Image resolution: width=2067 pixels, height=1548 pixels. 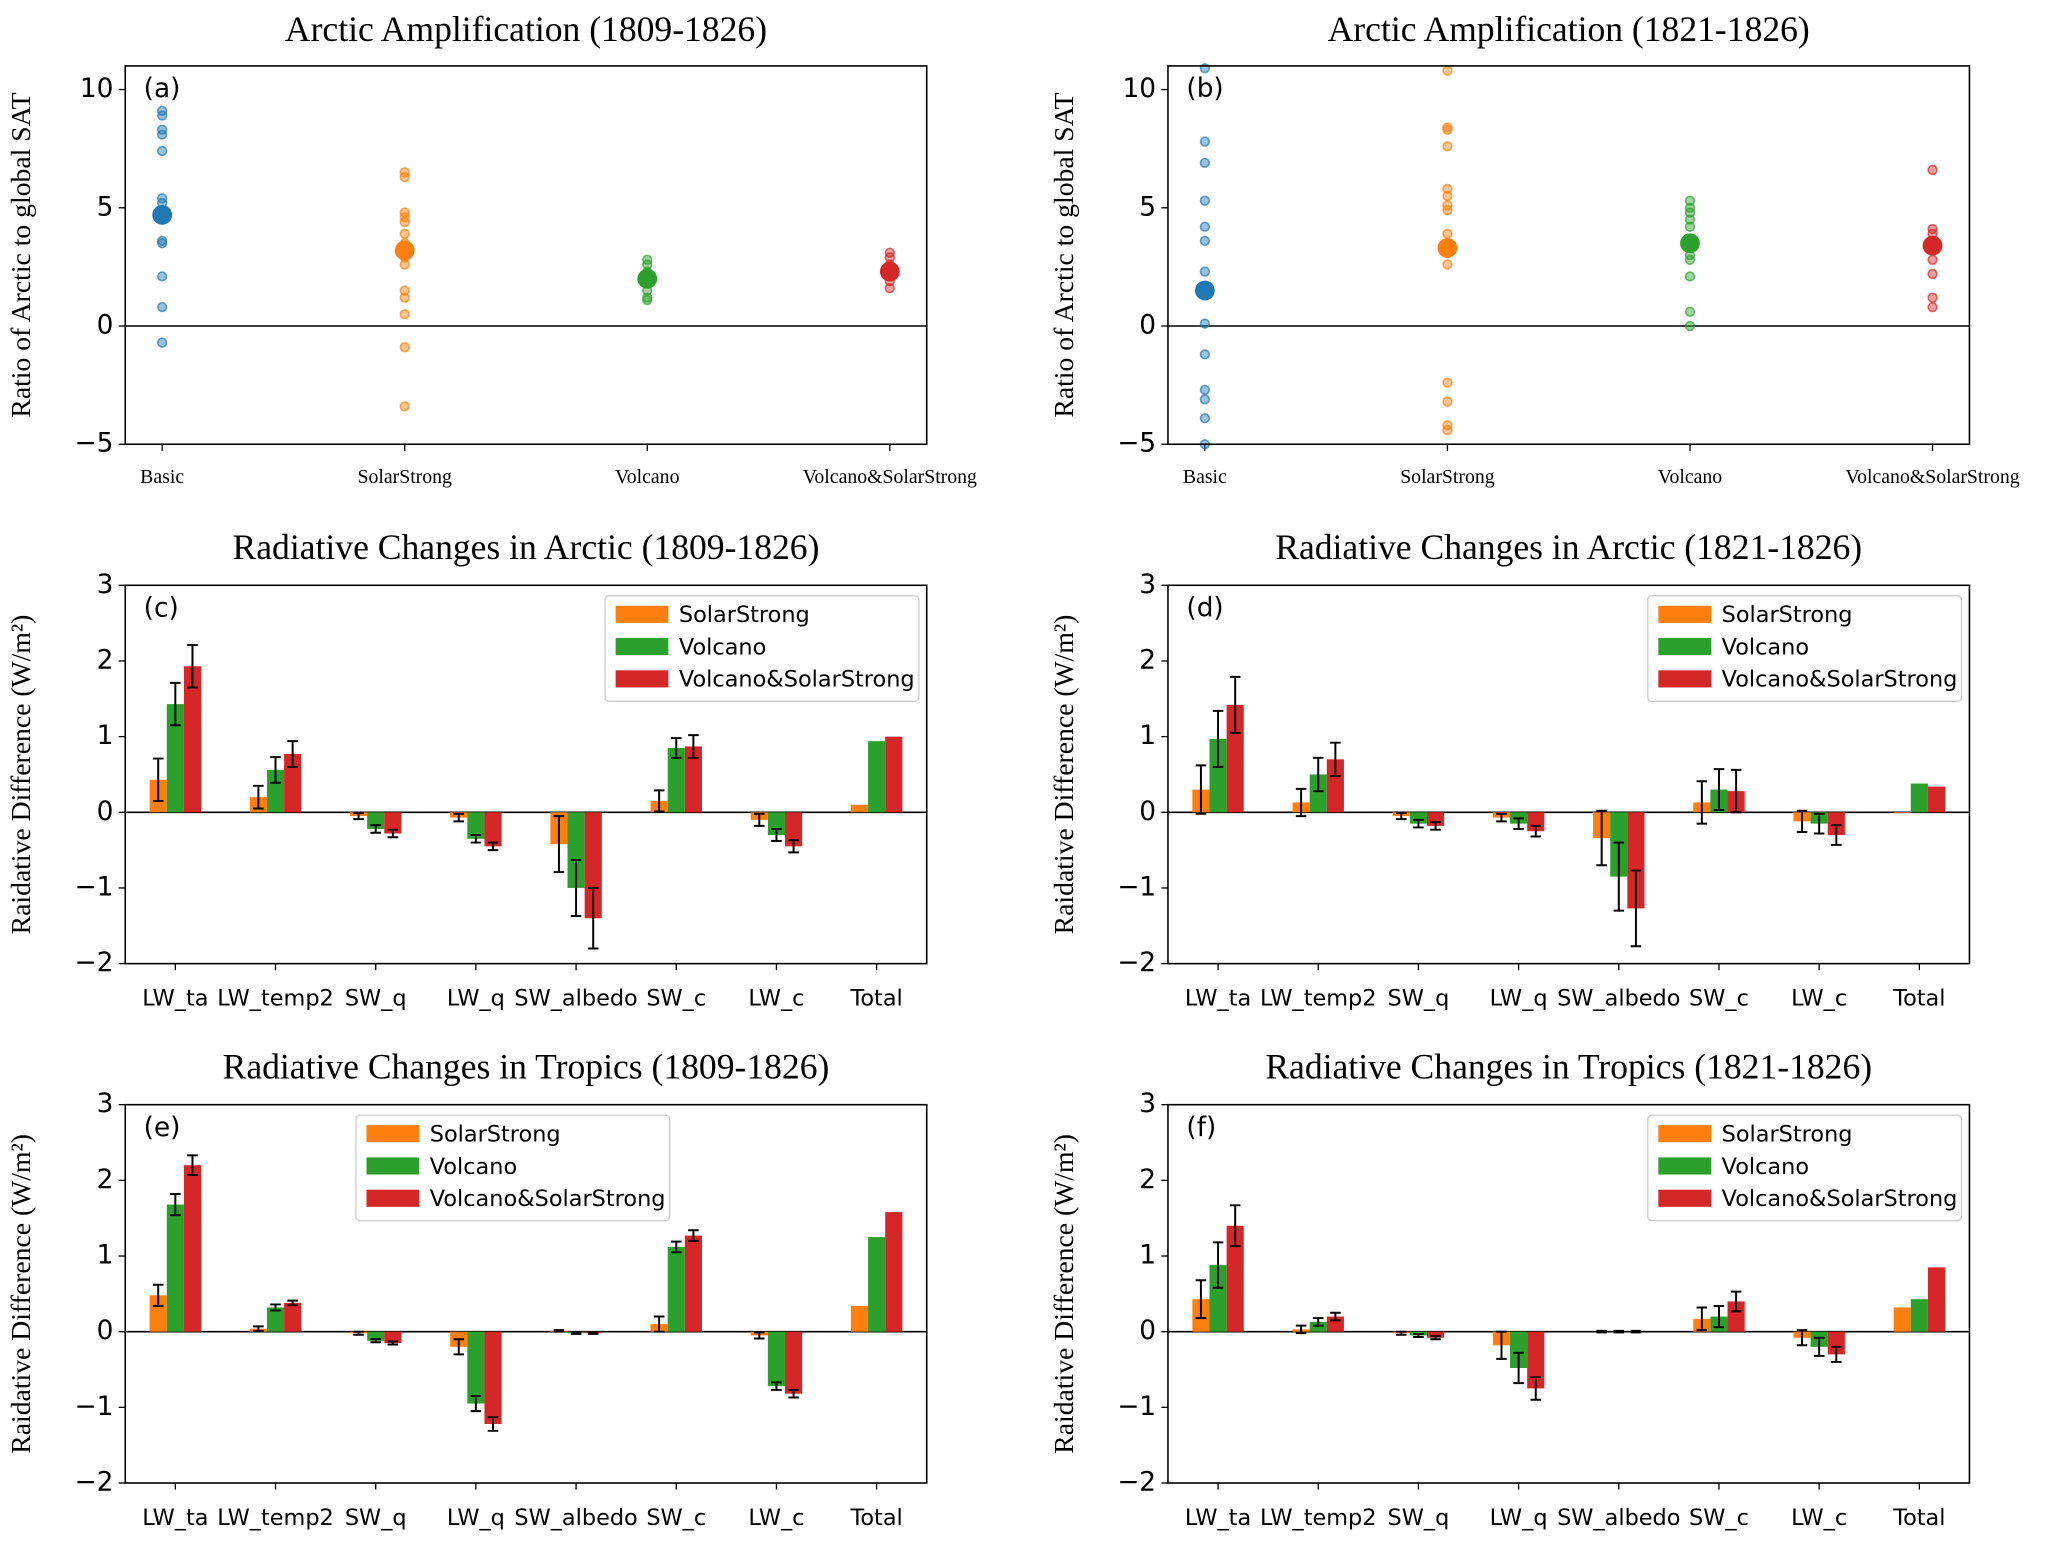 I want to click on y-tick-label: 0, so click(x=1147, y=812).